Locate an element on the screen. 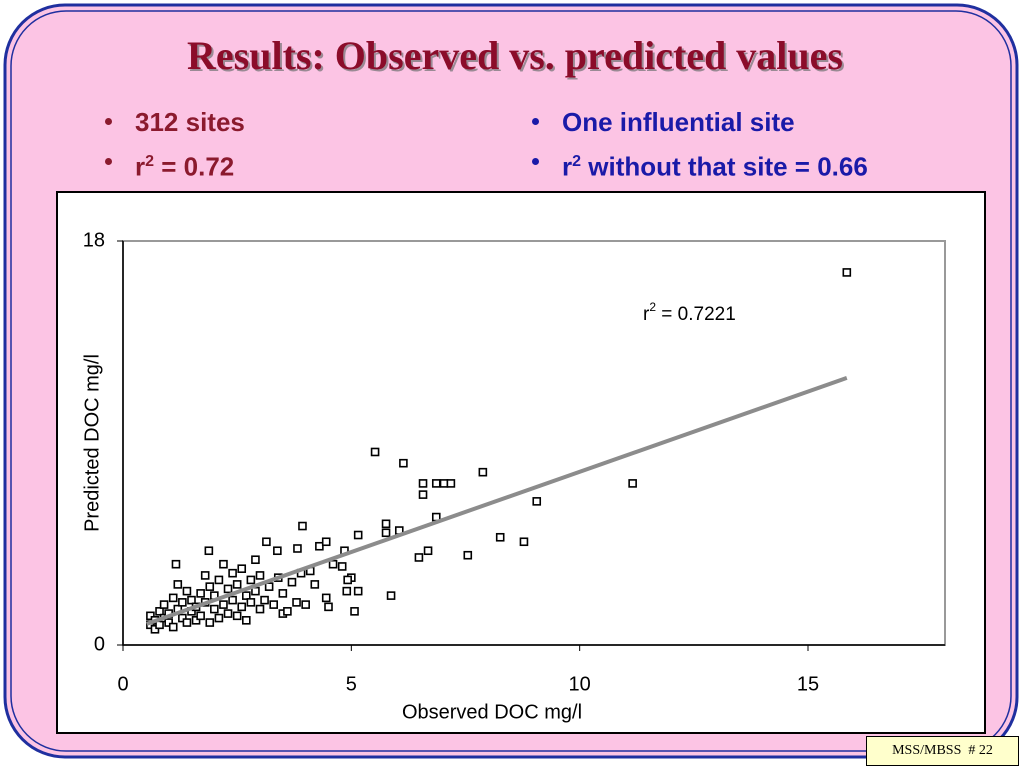 This screenshot has width=1024, height=768. annotation: r2 = 0.7221 is located at coordinates (689, 312).